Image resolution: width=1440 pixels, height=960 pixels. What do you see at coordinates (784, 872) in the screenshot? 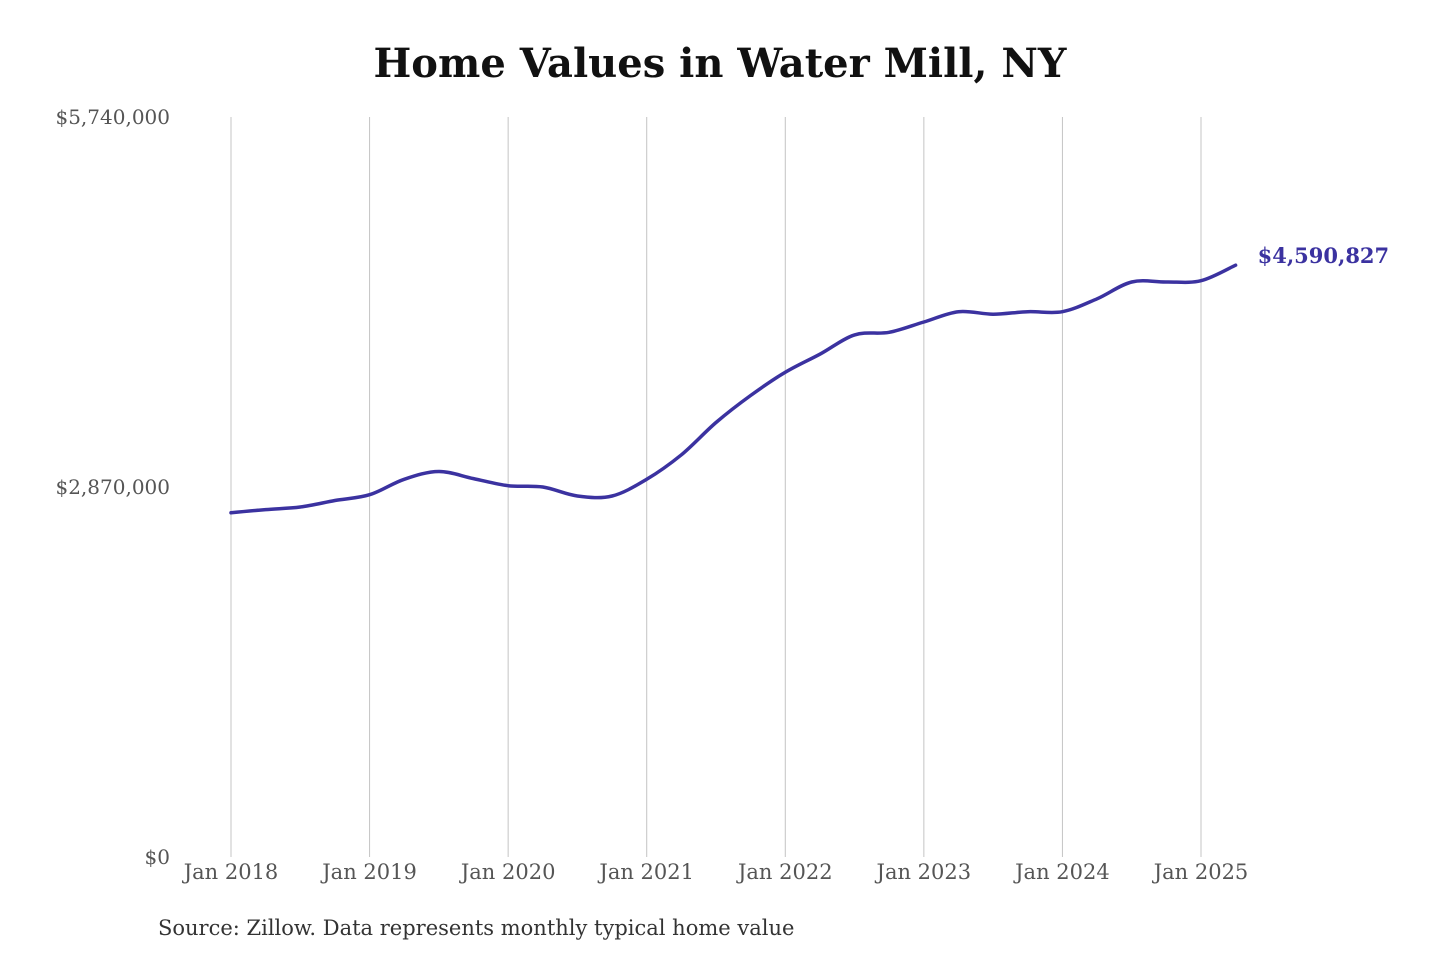
I see `x-tick-label: Jan 2022` at bounding box center [784, 872].